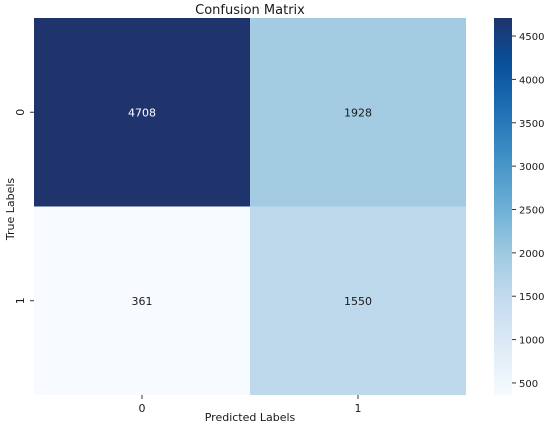 The height and width of the screenshot is (428, 550). Describe the element at coordinates (531, 341) in the screenshot. I see `colorbar-tick-label-1: 1000` at that location.